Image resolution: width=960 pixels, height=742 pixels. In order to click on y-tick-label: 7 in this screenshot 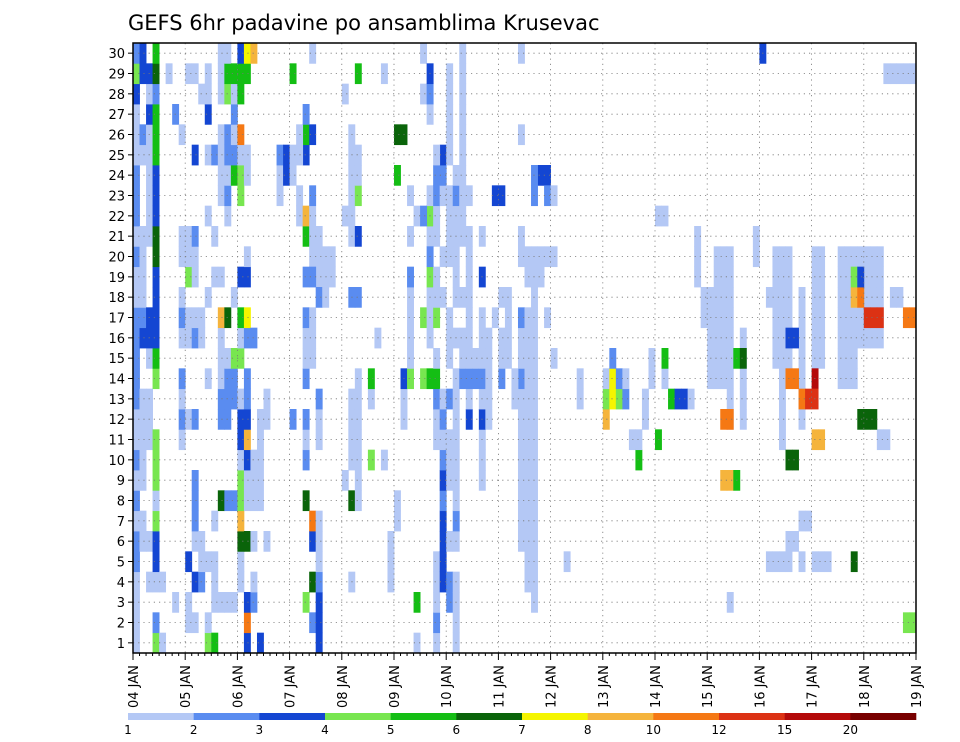, I will do `click(121, 522)`.